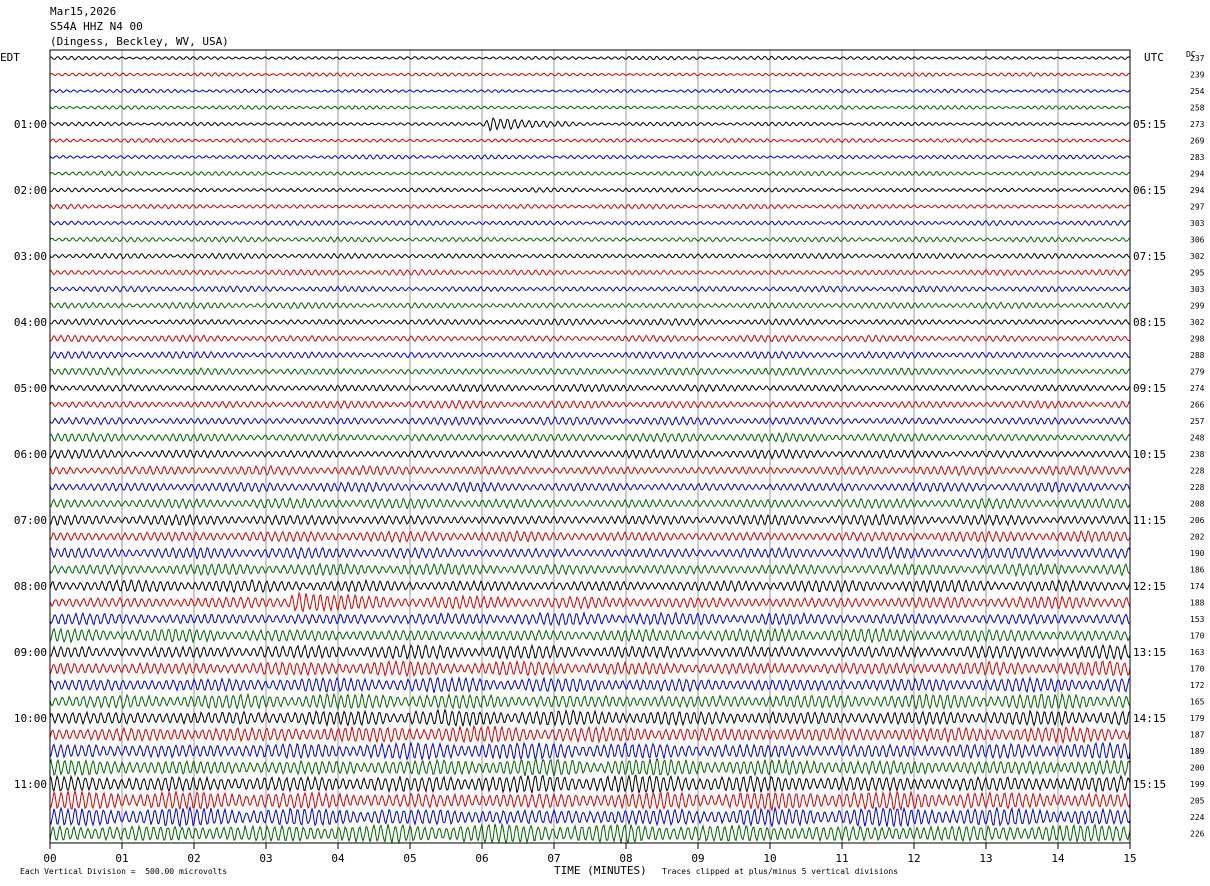 The width and height of the screenshot is (1210, 886). What do you see at coordinates (1197, 157) in the screenshot?
I see `dc-offset-value: 283` at bounding box center [1197, 157].